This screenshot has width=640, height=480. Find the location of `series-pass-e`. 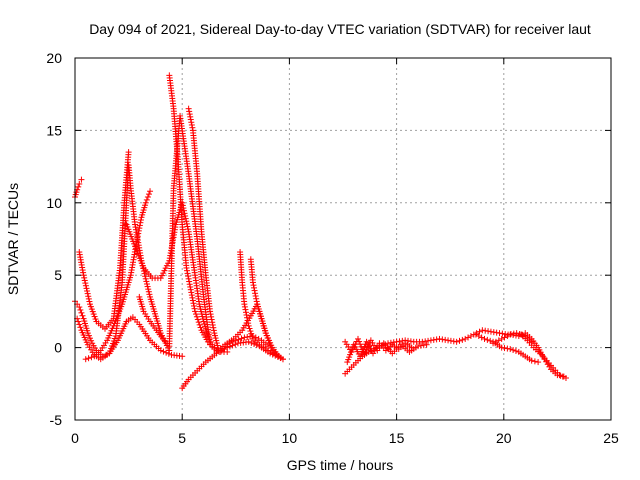

series-pass-e is located at coordinates (118, 275).